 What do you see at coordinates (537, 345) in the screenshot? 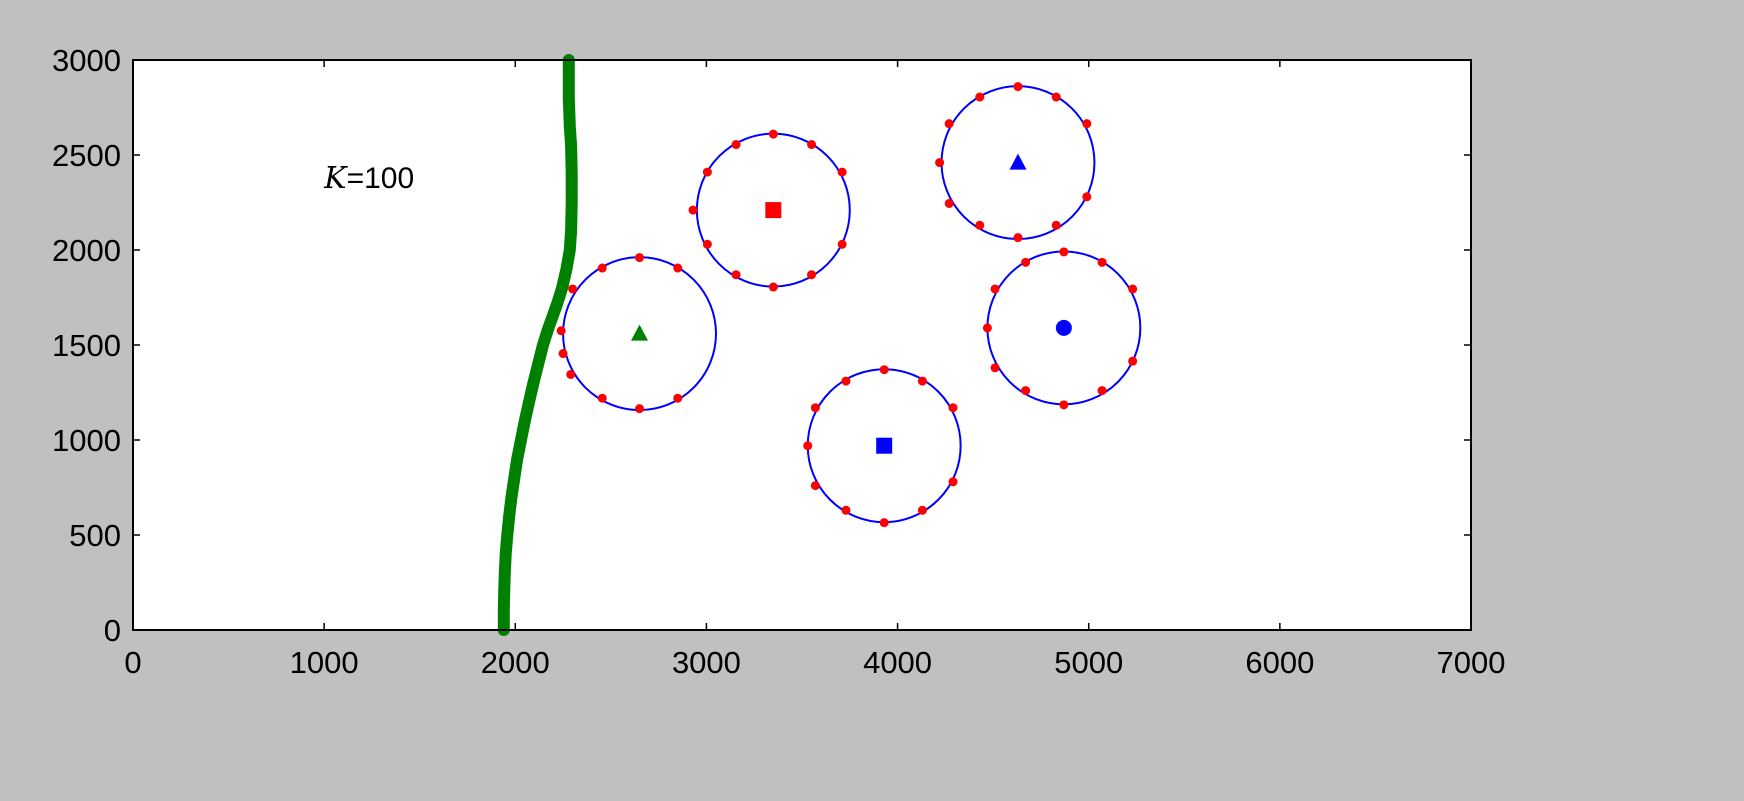
I see `decision-boundary-line` at bounding box center [537, 345].